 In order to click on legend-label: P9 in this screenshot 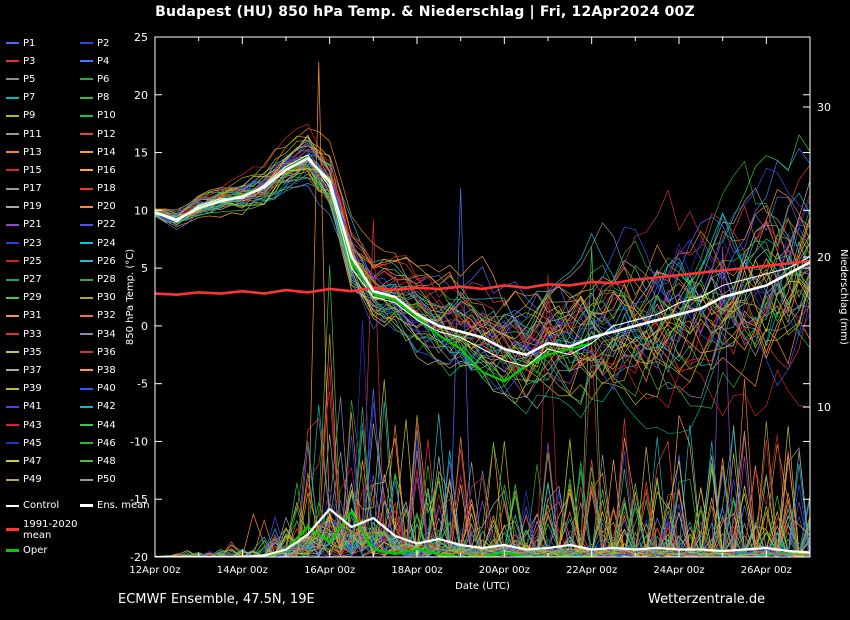, I will do `click(29, 116)`.